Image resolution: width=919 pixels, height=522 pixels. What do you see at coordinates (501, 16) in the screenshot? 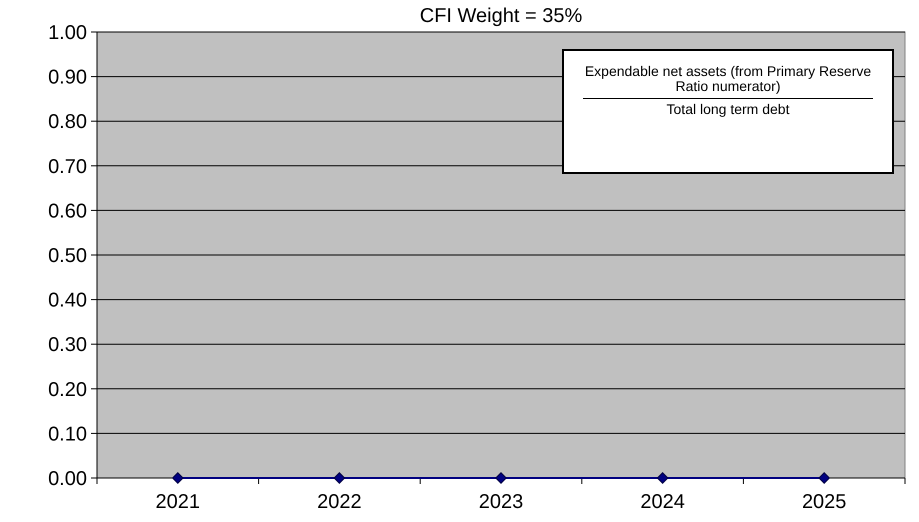
I see `chart-title: CFI Weight = 35%` at bounding box center [501, 16].